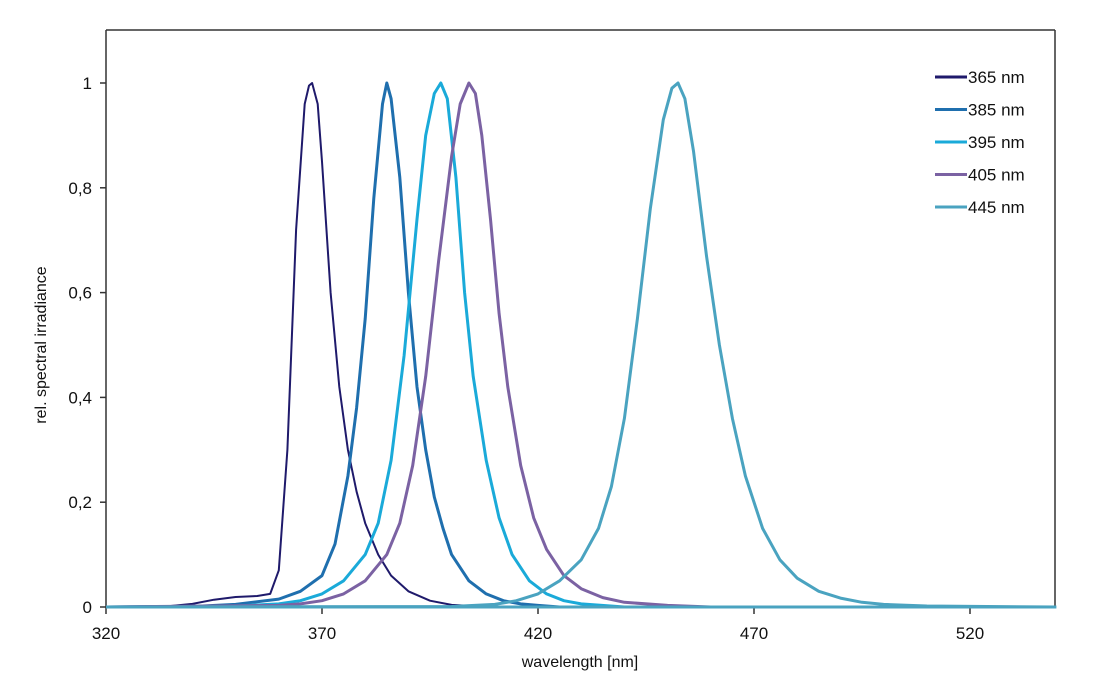  I want to click on y-tick-label: 0,6, so click(80, 293).